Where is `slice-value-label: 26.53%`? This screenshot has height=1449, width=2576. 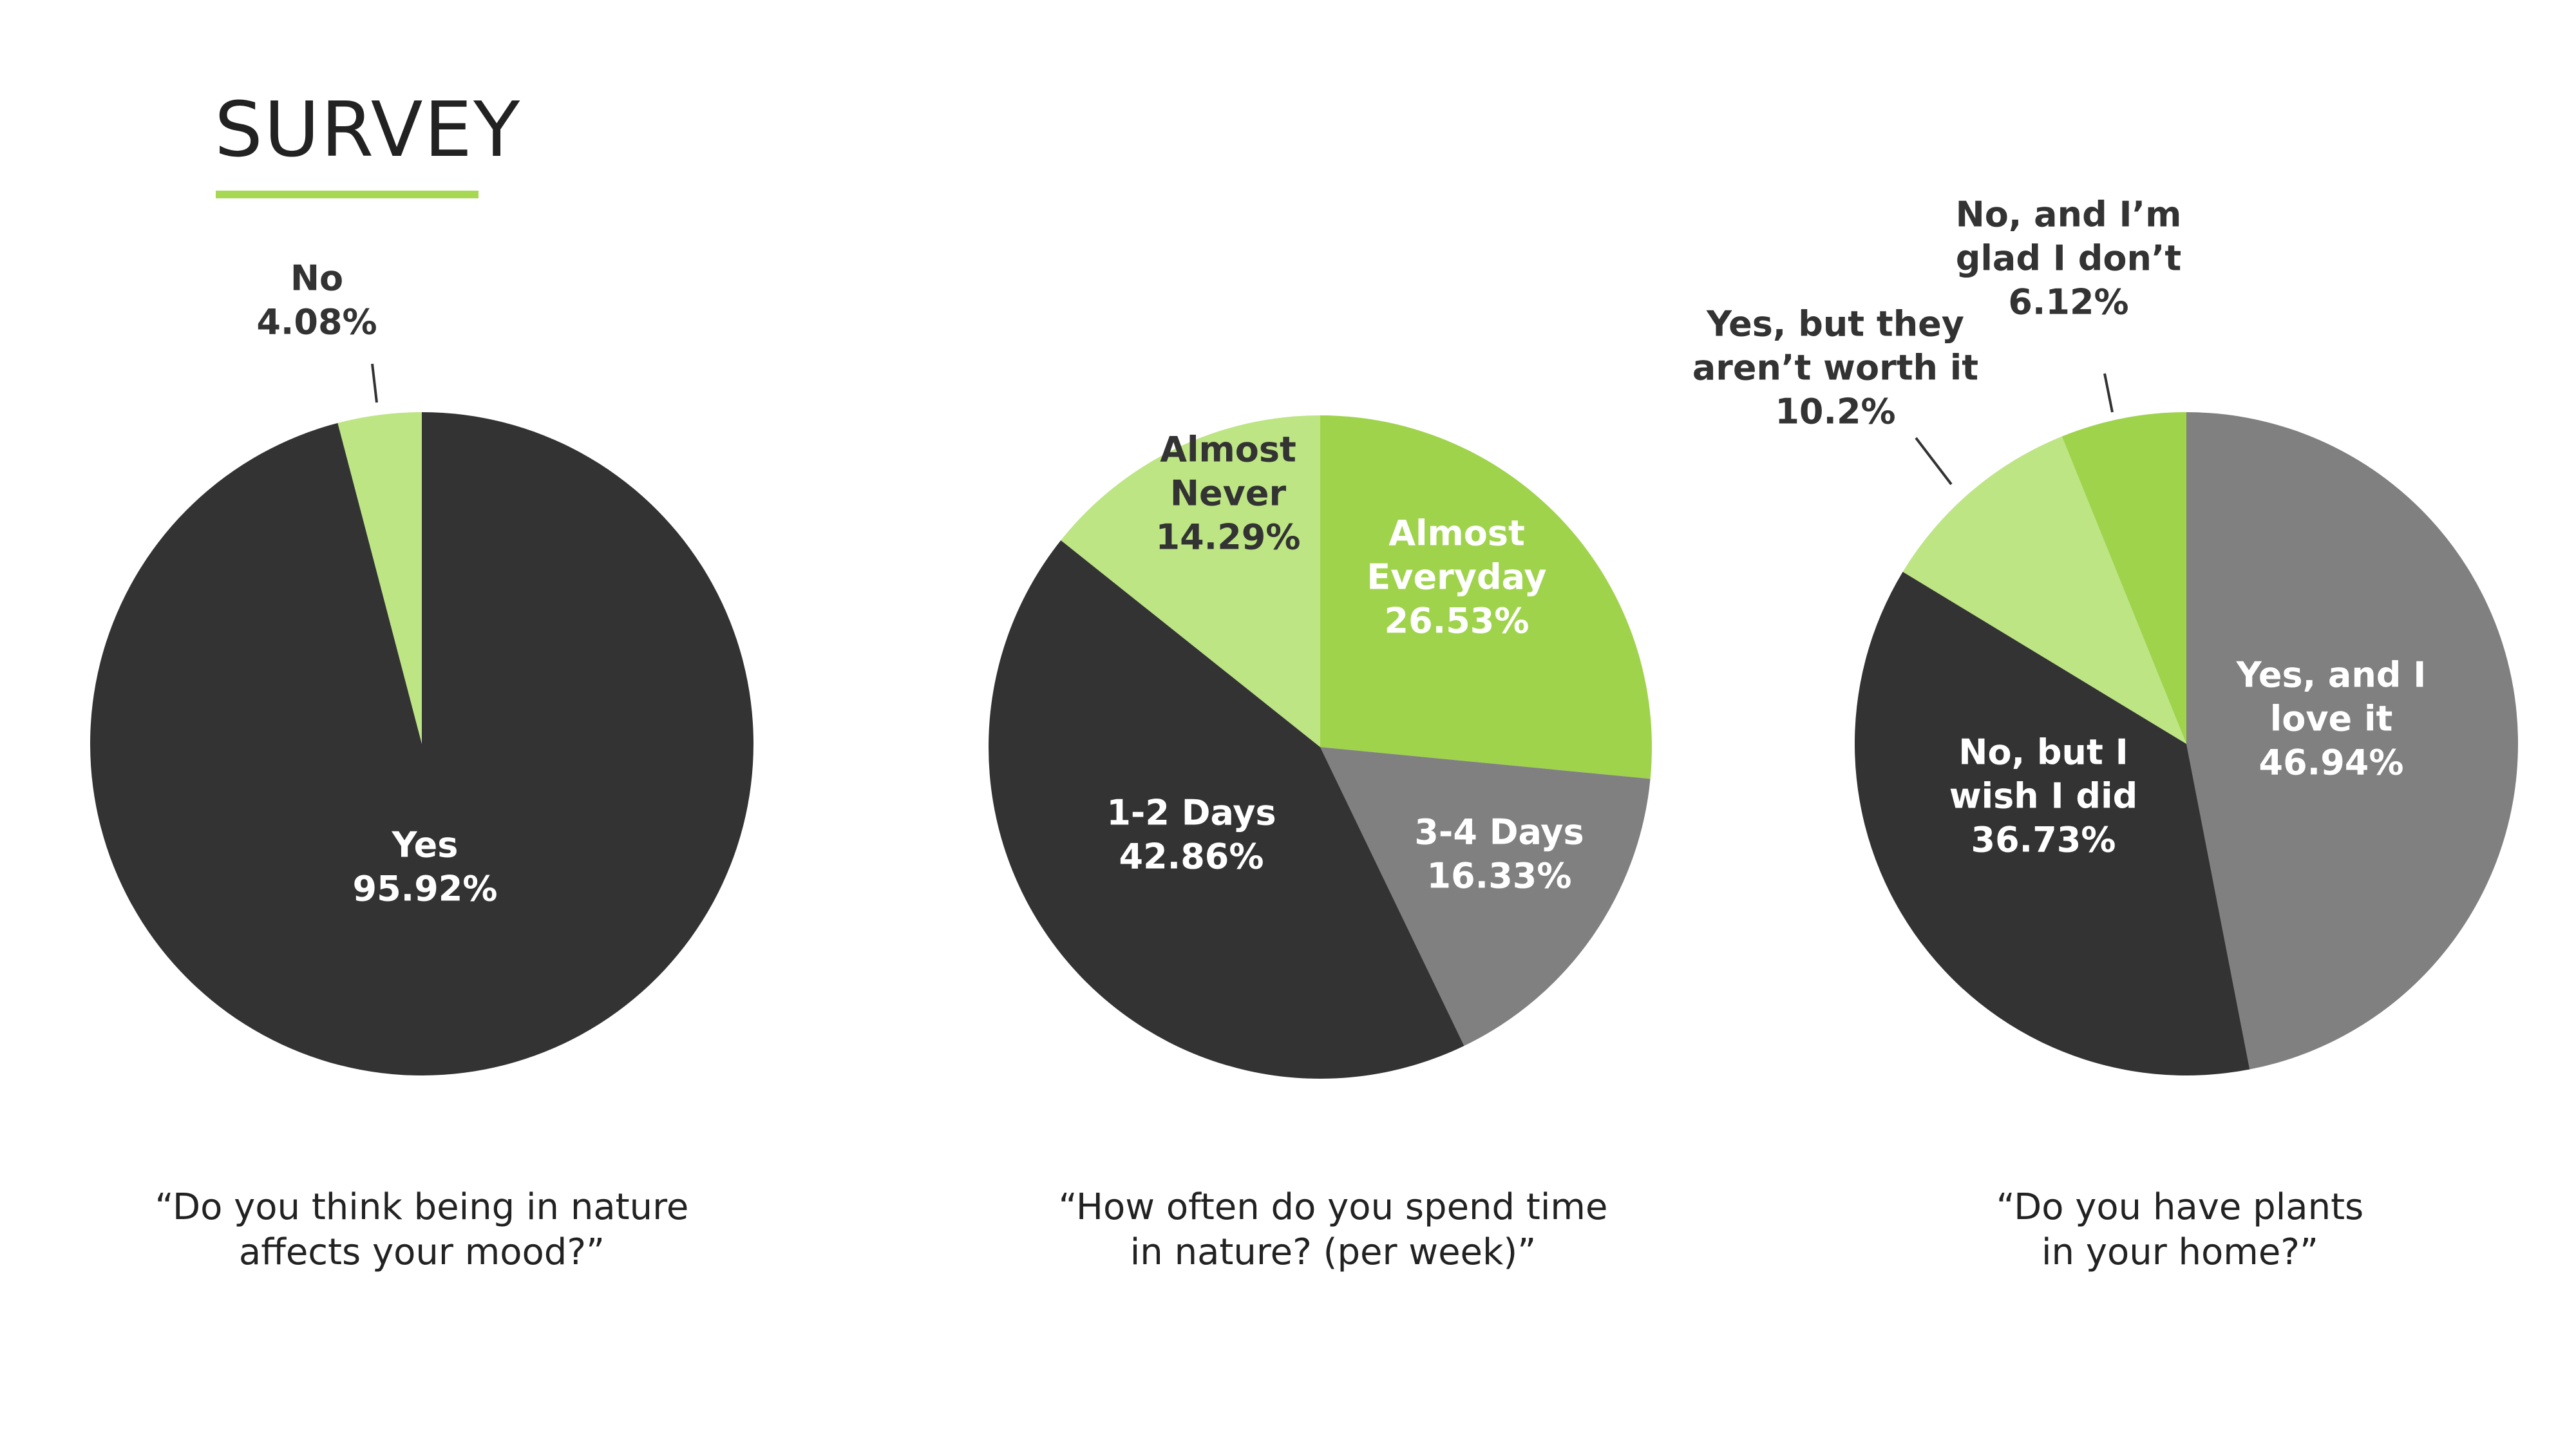
slice-value-label: 26.53% is located at coordinates (1457, 621).